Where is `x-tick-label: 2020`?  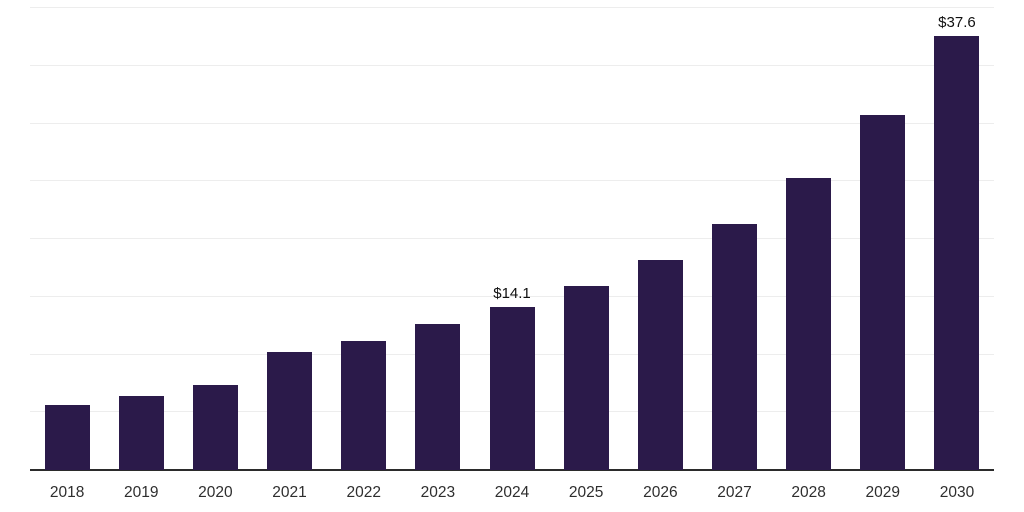 x-tick-label: 2020 is located at coordinates (215, 492).